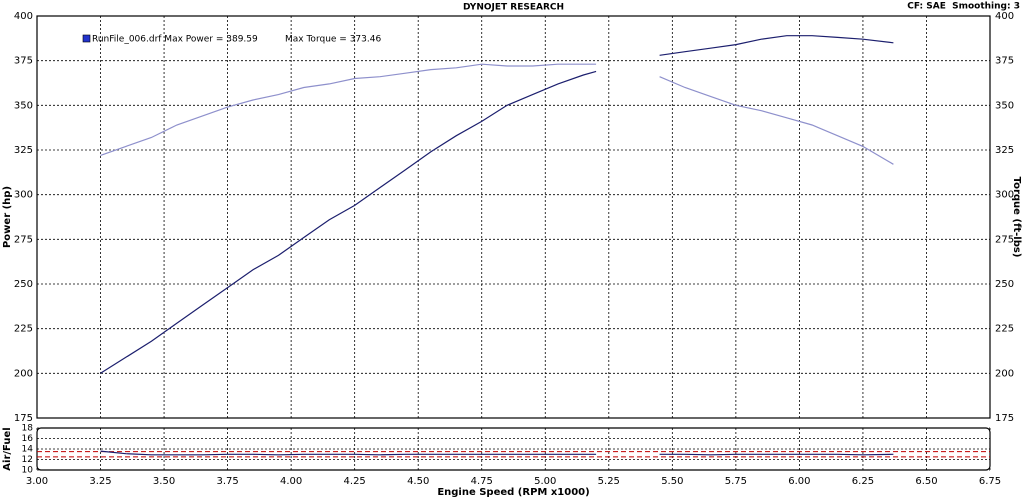  What do you see at coordinates (1004, 284) in the screenshot?
I see `y2-tick-label: 250` at bounding box center [1004, 284].